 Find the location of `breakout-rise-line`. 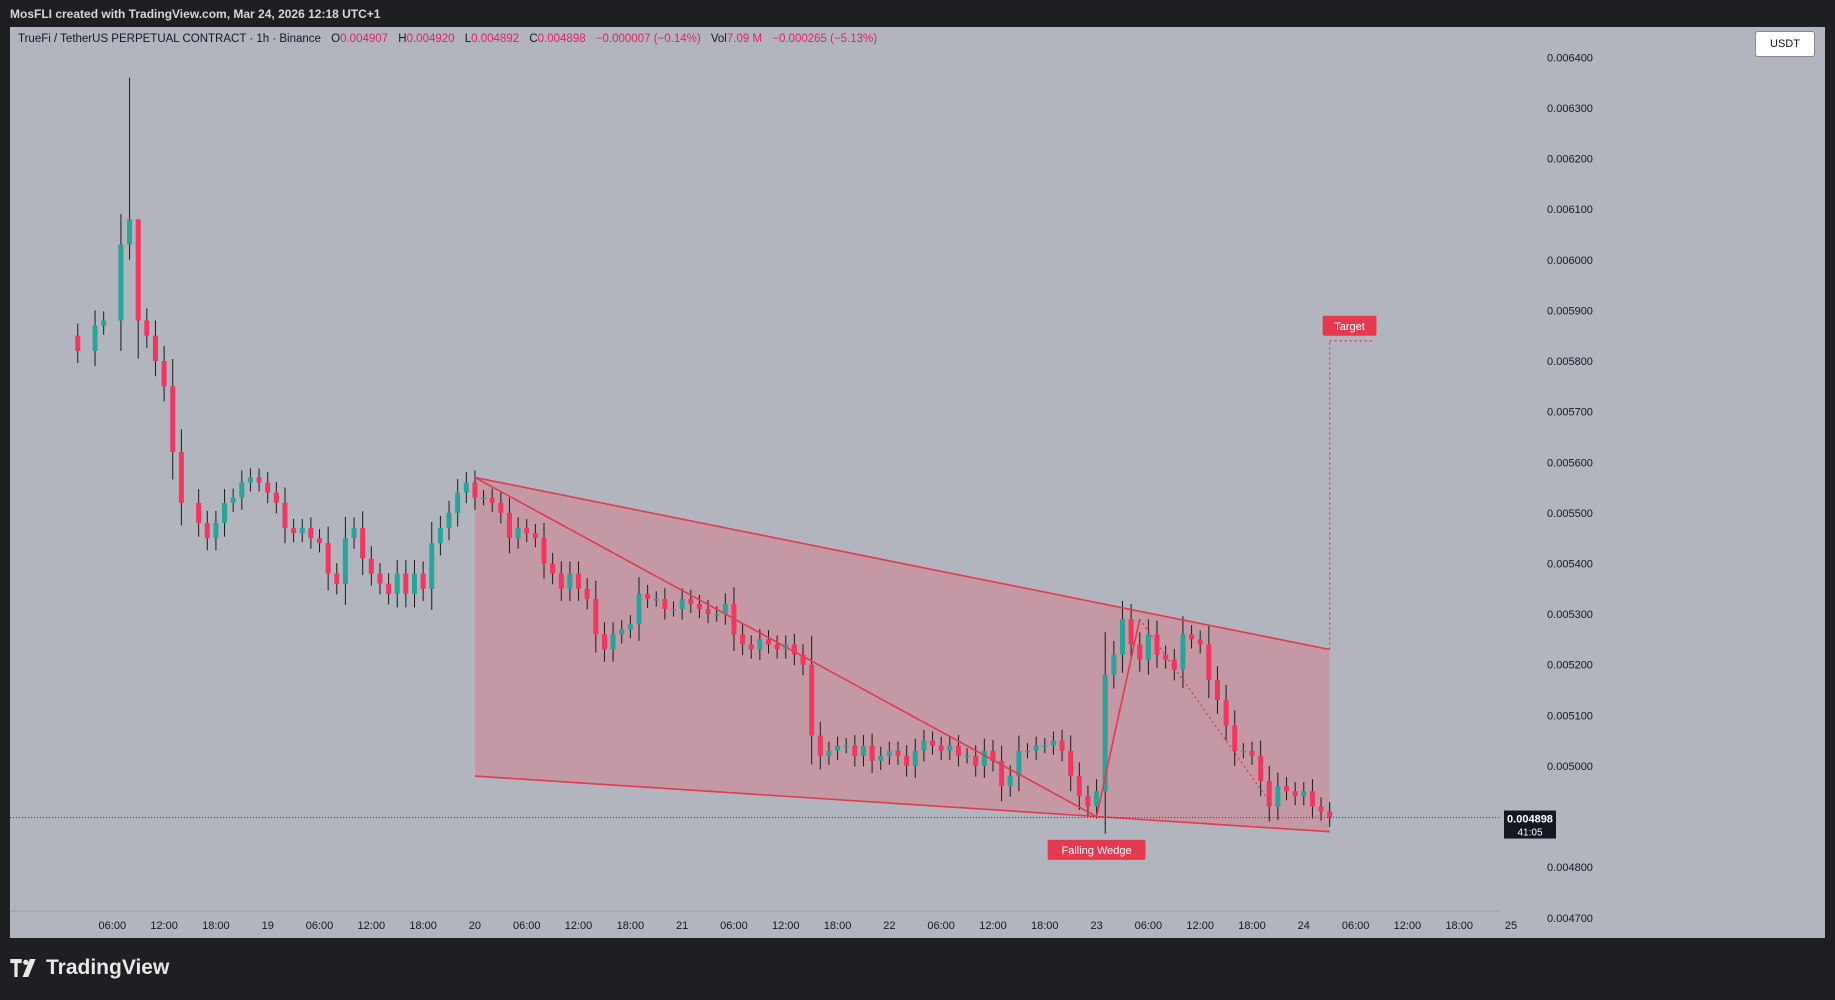

breakout-rise-line is located at coordinates (1118, 717).